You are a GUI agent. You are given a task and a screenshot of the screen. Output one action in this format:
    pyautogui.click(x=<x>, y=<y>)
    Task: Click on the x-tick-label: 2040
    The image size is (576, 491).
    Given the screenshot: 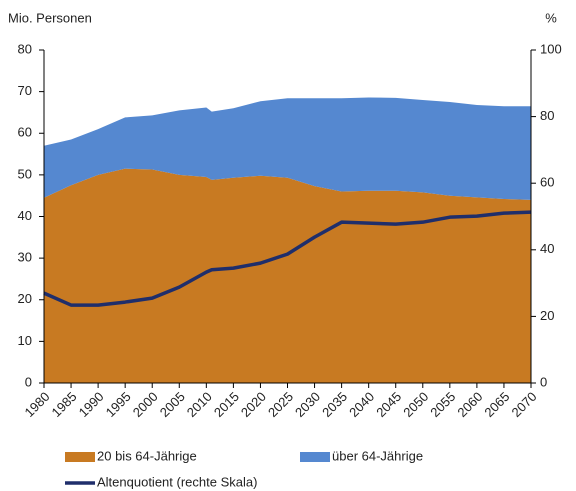 What is the action you would take?
    pyautogui.click(x=361, y=404)
    